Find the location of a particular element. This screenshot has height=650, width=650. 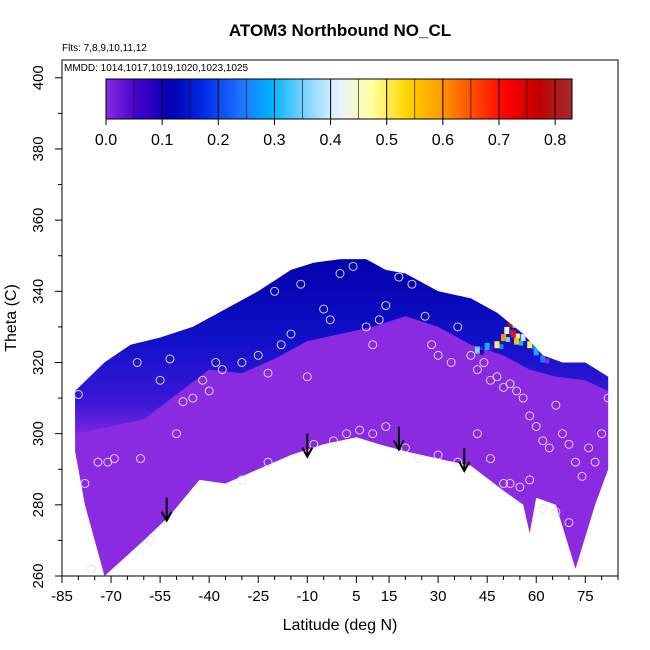

y-tick-label-7: 400 is located at coordinates (38, 77).